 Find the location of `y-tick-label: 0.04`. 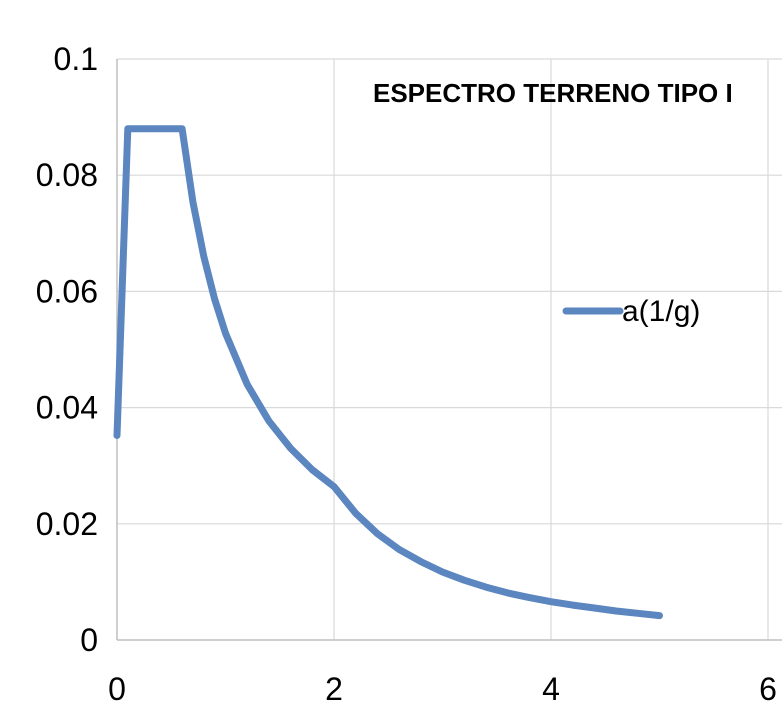

y-tick-label: 0.04 is located at coordinates (67, 408).